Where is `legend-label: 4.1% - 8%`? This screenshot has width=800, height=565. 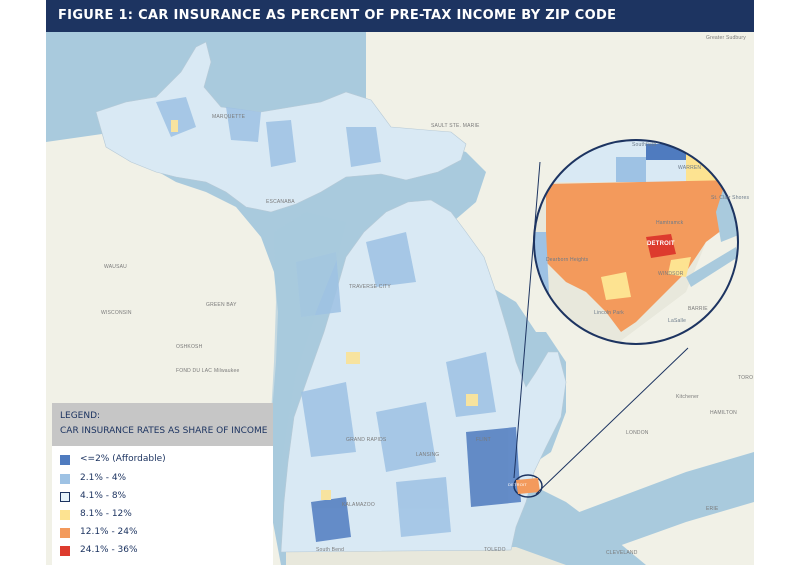 legend-label: 4.1% - 8% is located at coordinates (103, 496).